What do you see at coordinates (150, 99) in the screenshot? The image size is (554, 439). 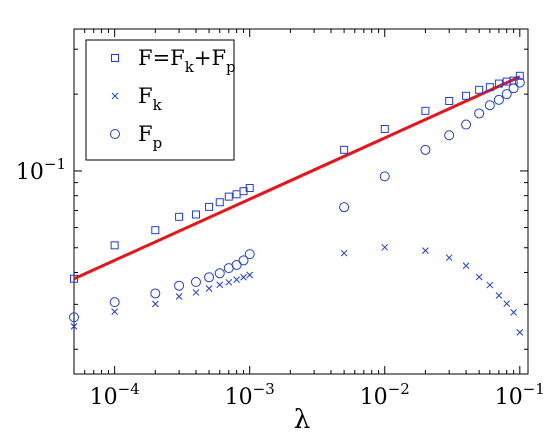 I see `legend-label: Fk` at bounding box center [150, 99].